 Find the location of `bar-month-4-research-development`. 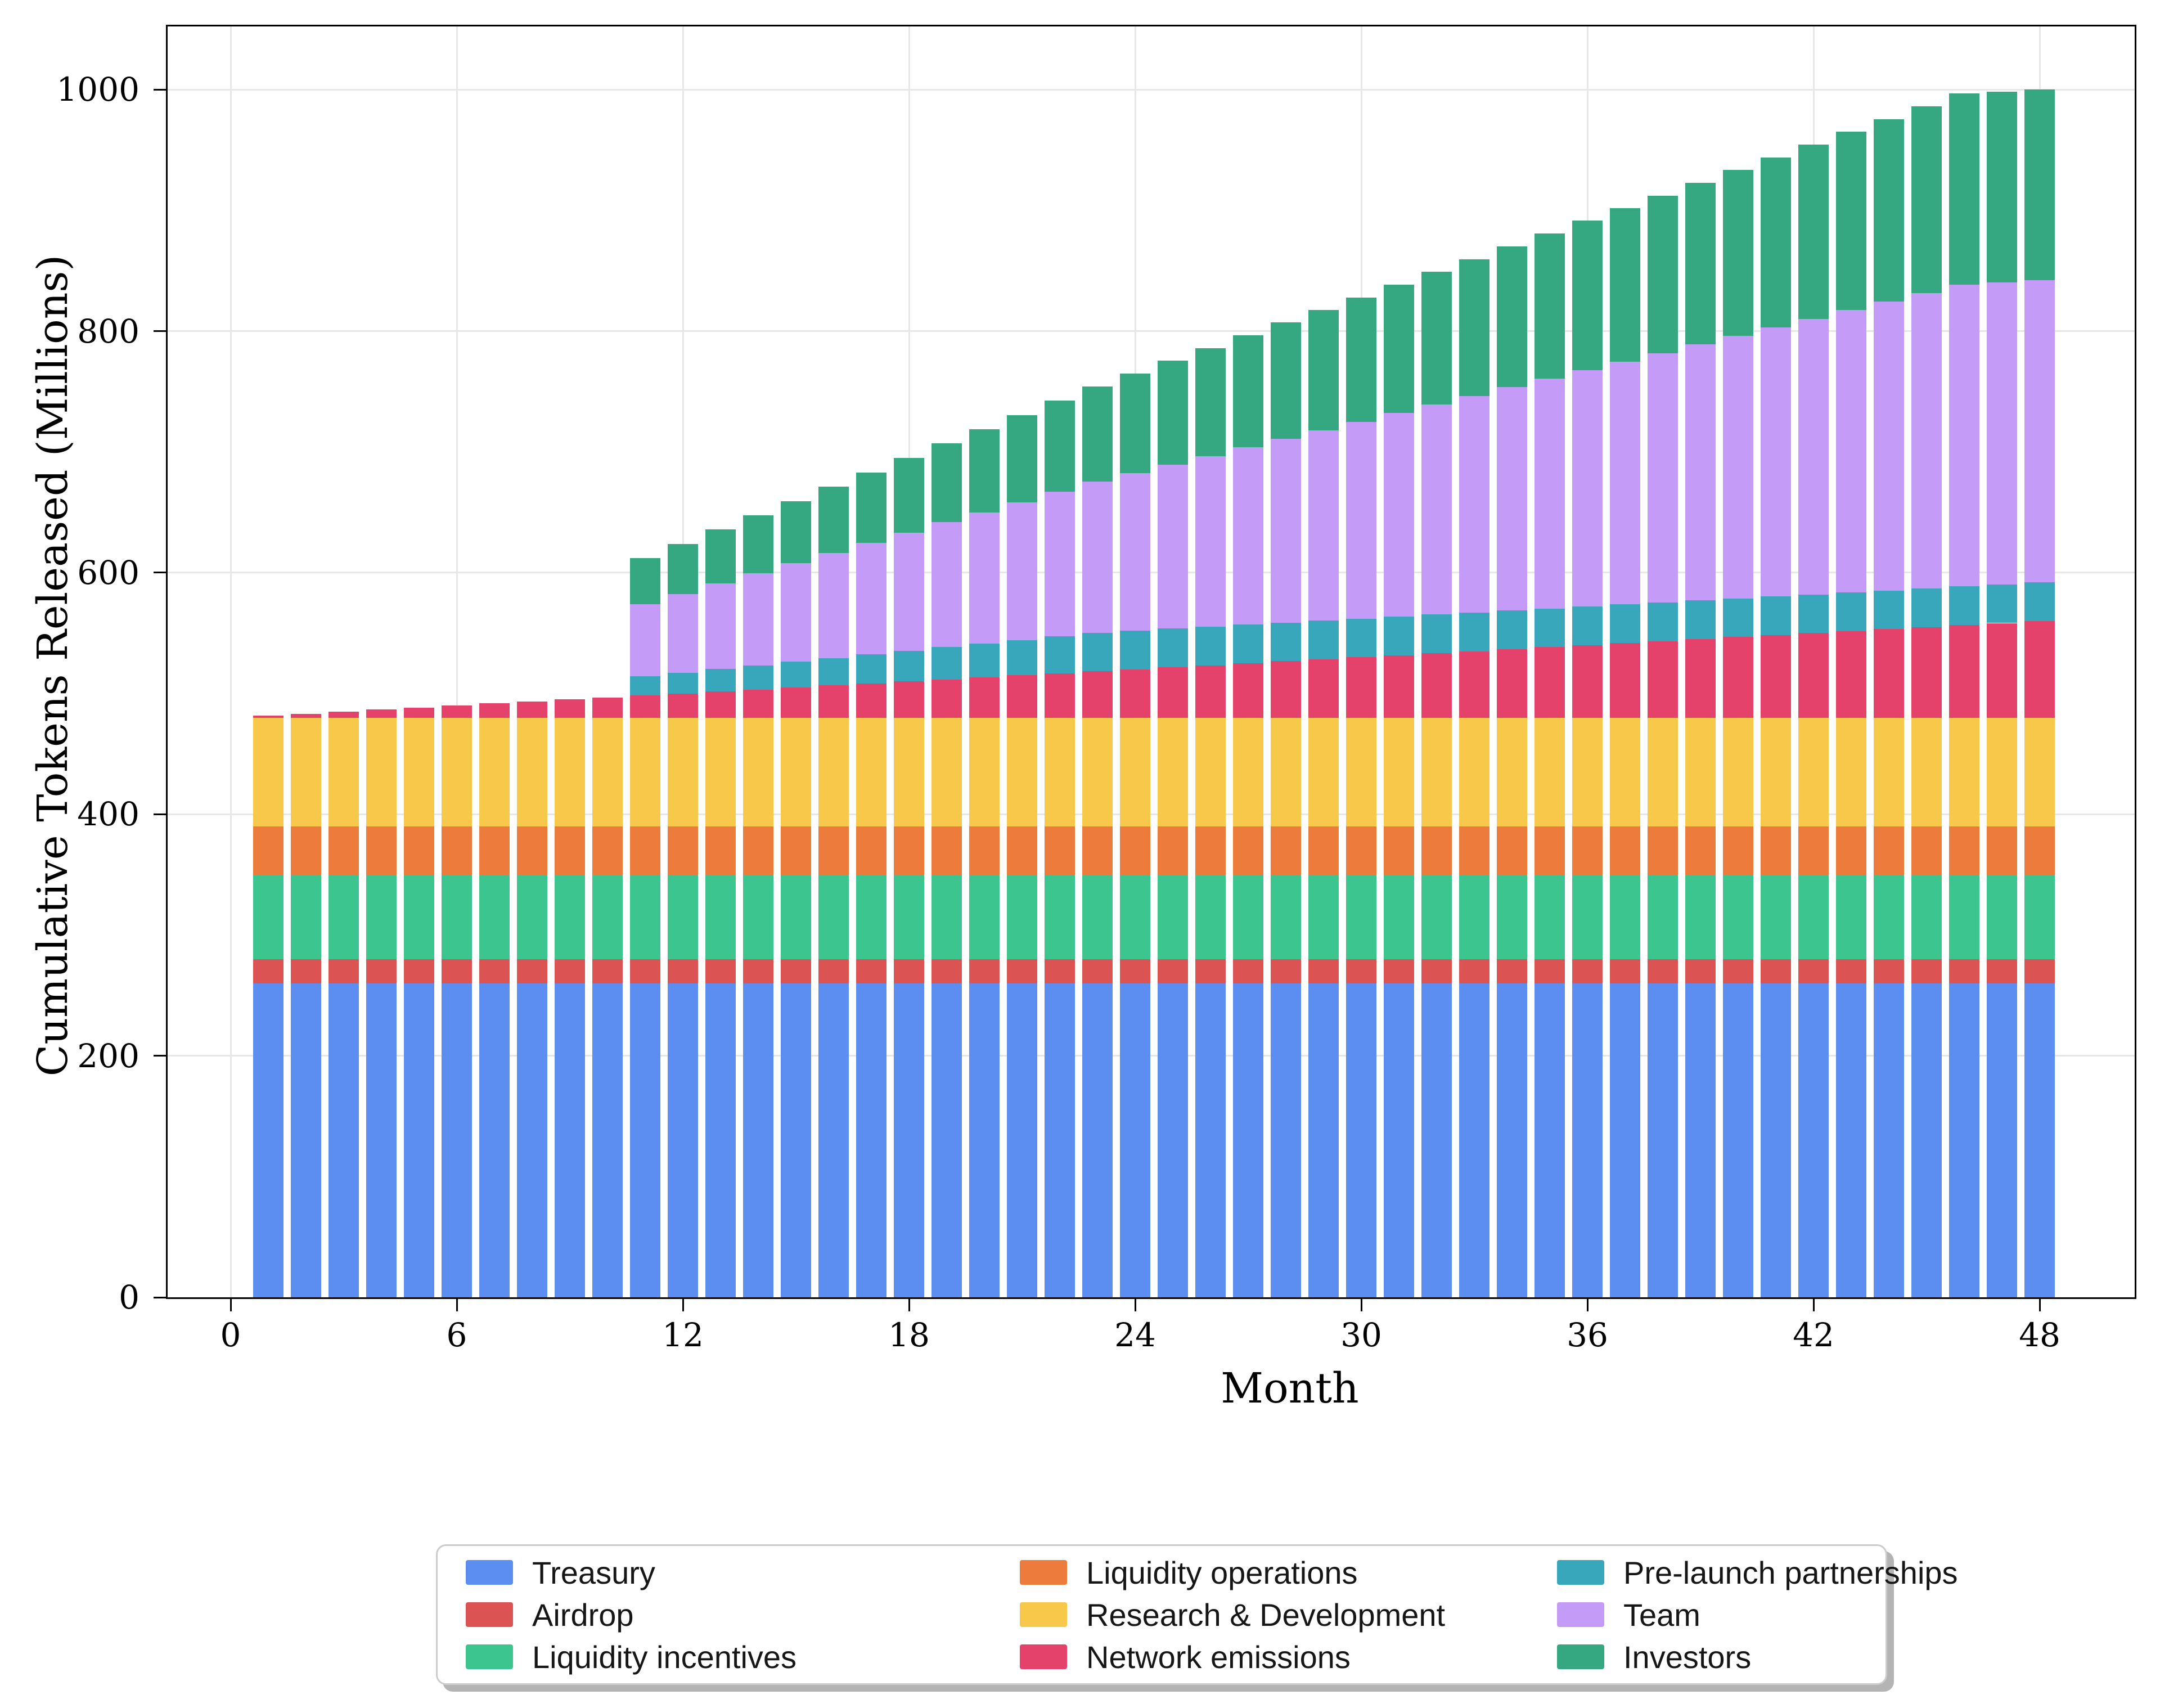

bar-month-4-research-development is located at coordinates (381, 772).